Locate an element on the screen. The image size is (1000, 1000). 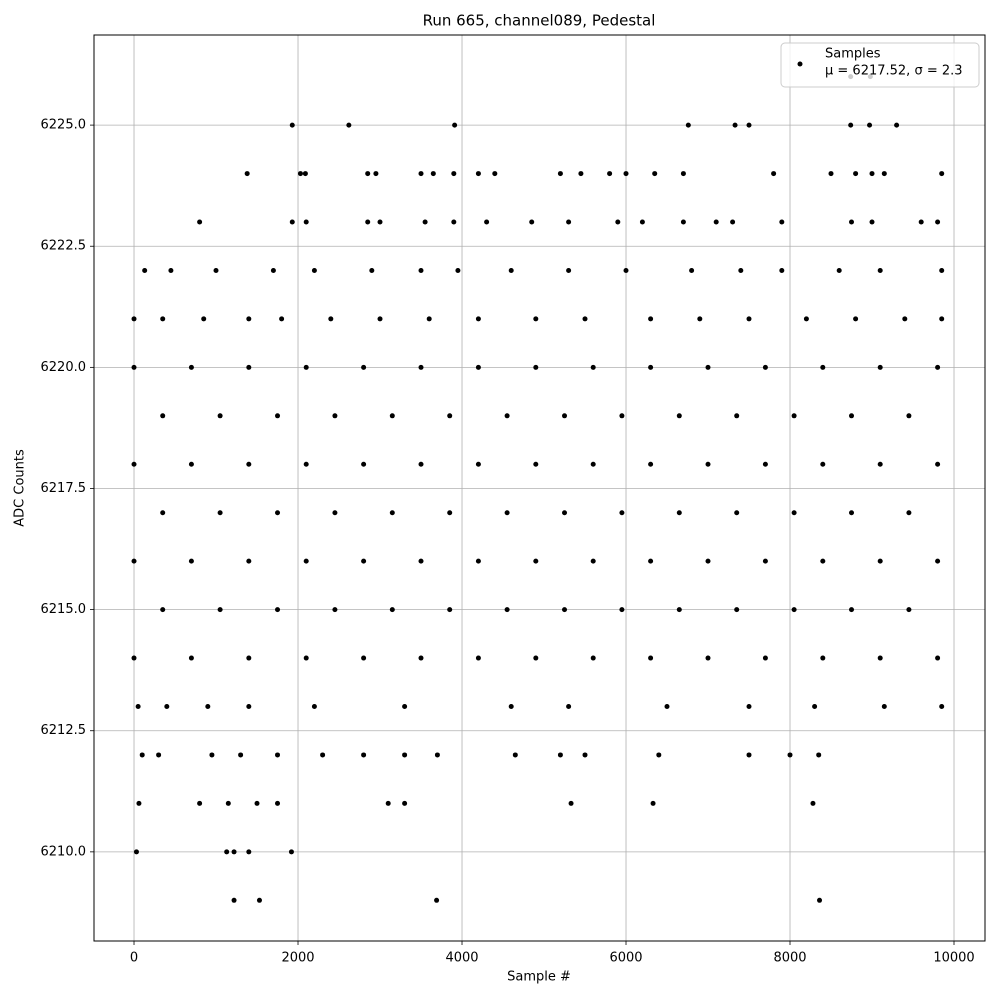
y-tick-label: 6210.0 is located at coordinates (64, 851).